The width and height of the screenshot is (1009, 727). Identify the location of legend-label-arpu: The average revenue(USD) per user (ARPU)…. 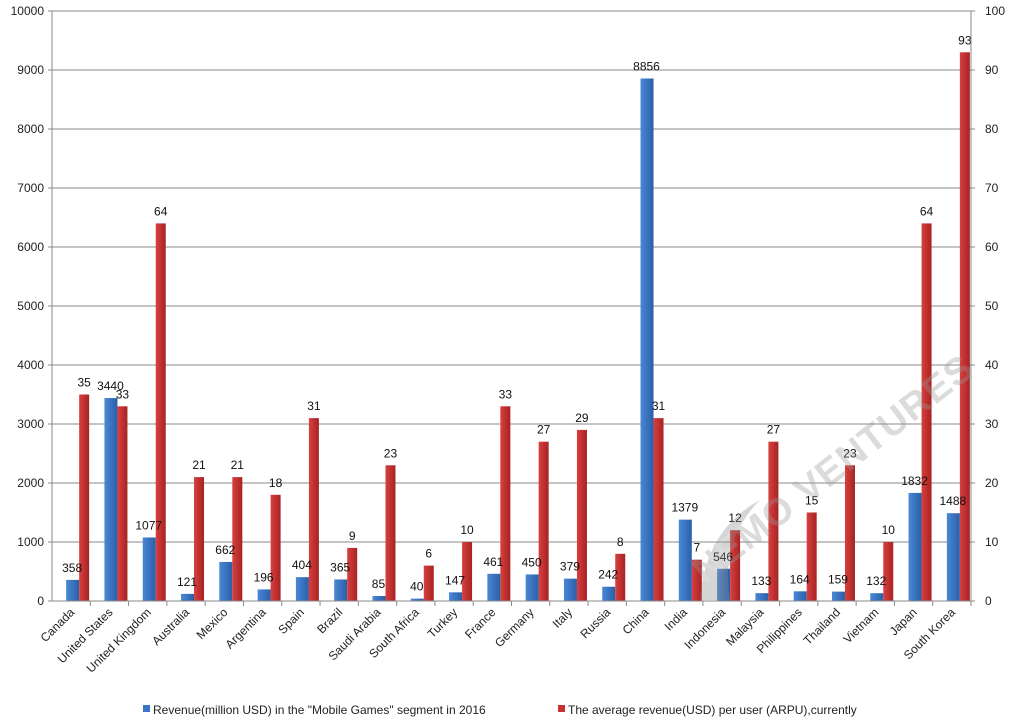
(712, 710).